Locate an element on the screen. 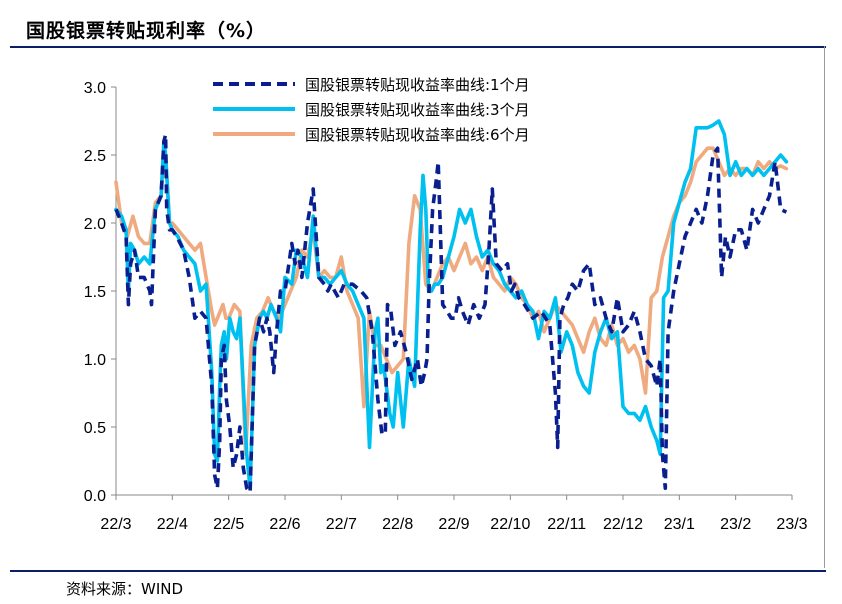 The width and height of the screenshot is (842, 604). legend-label: 国股银票转贴现收益率曲线:6个月 is located at coordinates (417, 135).